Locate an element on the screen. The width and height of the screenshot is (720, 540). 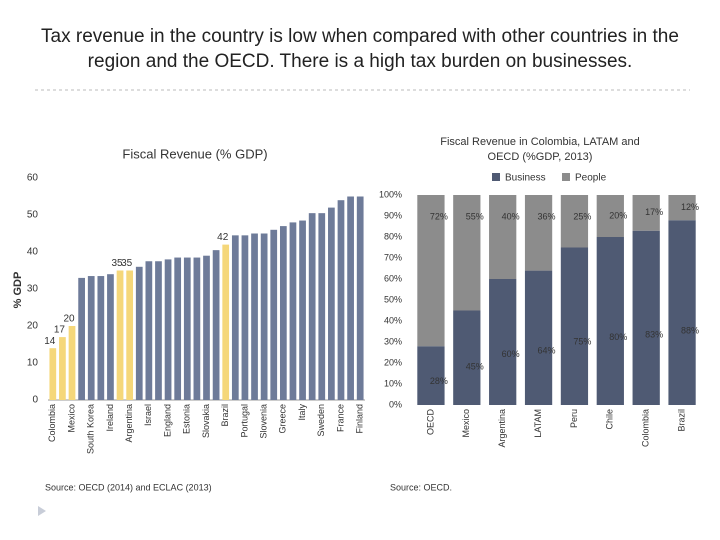
x-tick-label: Finland is located at coordinates (360, 419).